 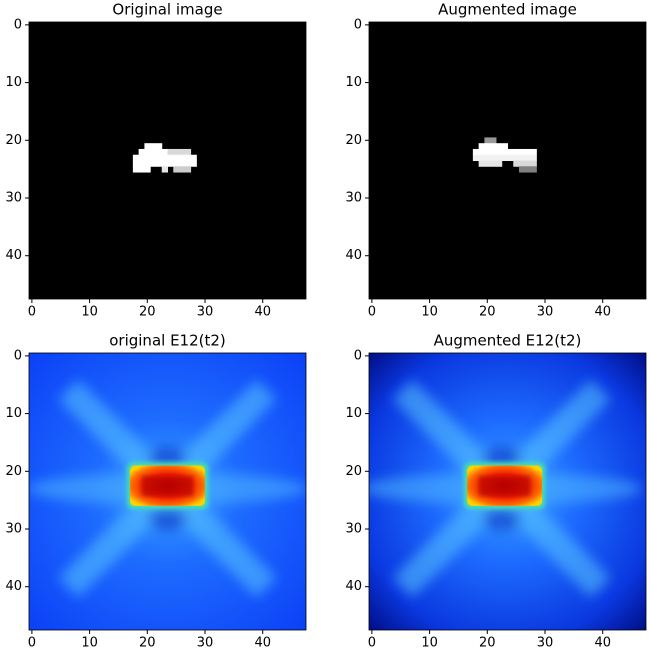 What do you see at coordinates (167, 10) in the screenshot?
I see `subplot-title: Original image` at bounding box center [167, 10].